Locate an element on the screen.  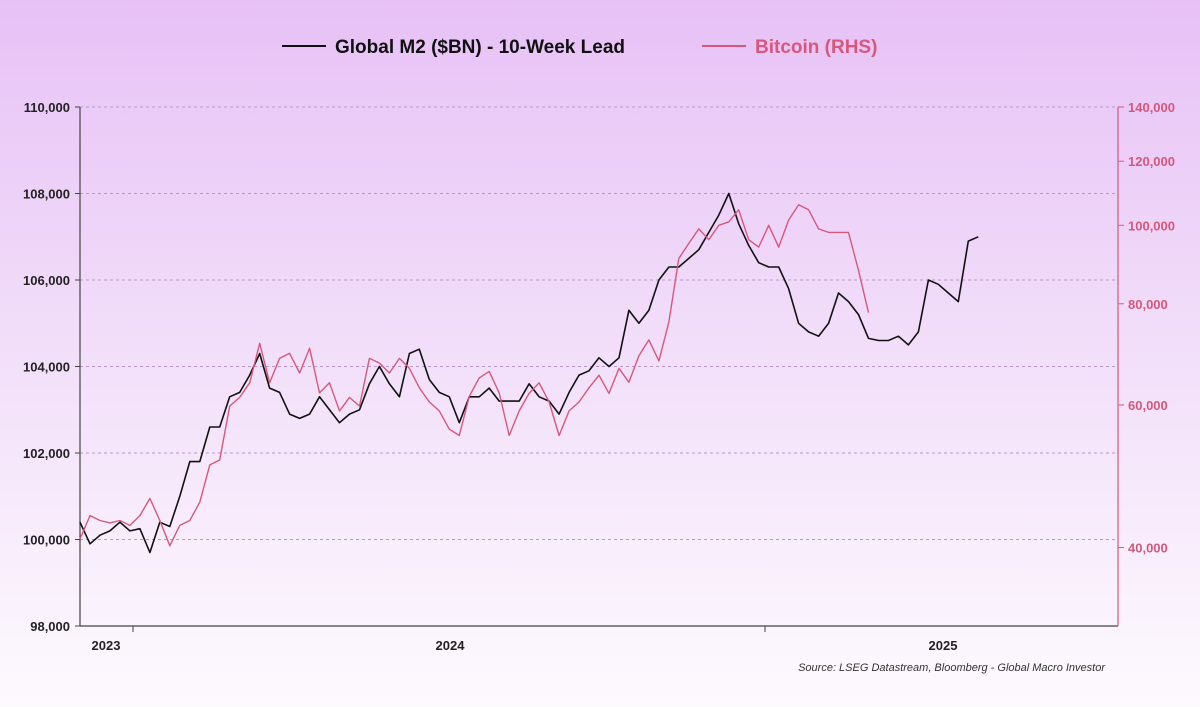
legend-label-m2: Global M2 ($BN) - 10-Week Lead is located at coordinates (480, 47).